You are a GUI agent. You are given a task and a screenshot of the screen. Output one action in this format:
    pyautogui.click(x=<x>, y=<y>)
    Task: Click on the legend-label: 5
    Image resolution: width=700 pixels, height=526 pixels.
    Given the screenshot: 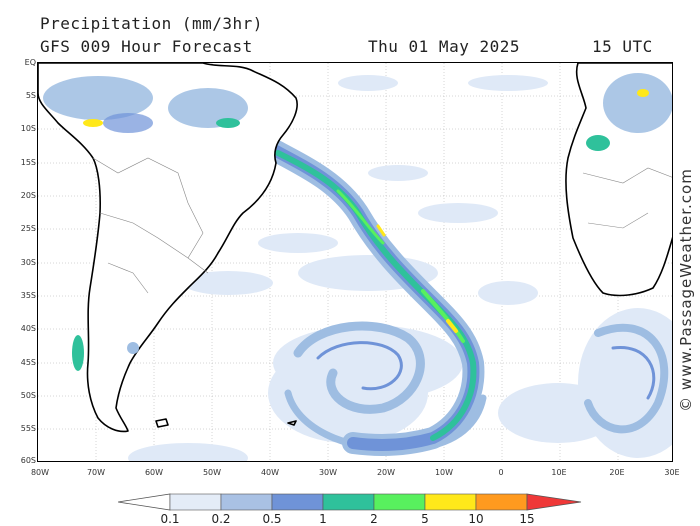 What is the action you would take?
    pyautogui.click(x=425, y=519)
    